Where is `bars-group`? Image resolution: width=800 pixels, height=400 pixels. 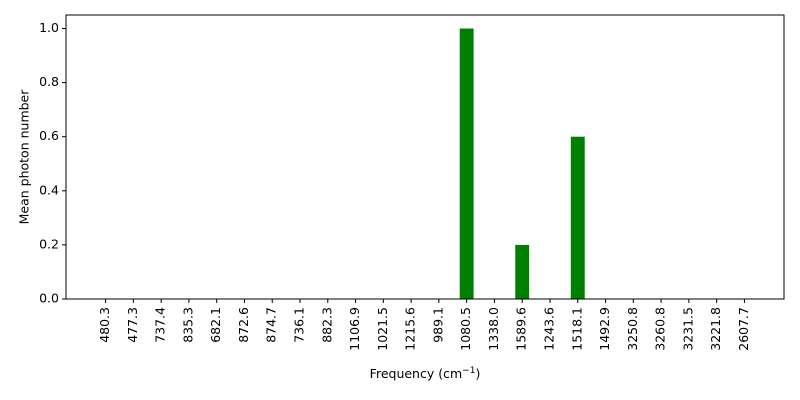 bars-group is located at coordinates (522, 164).